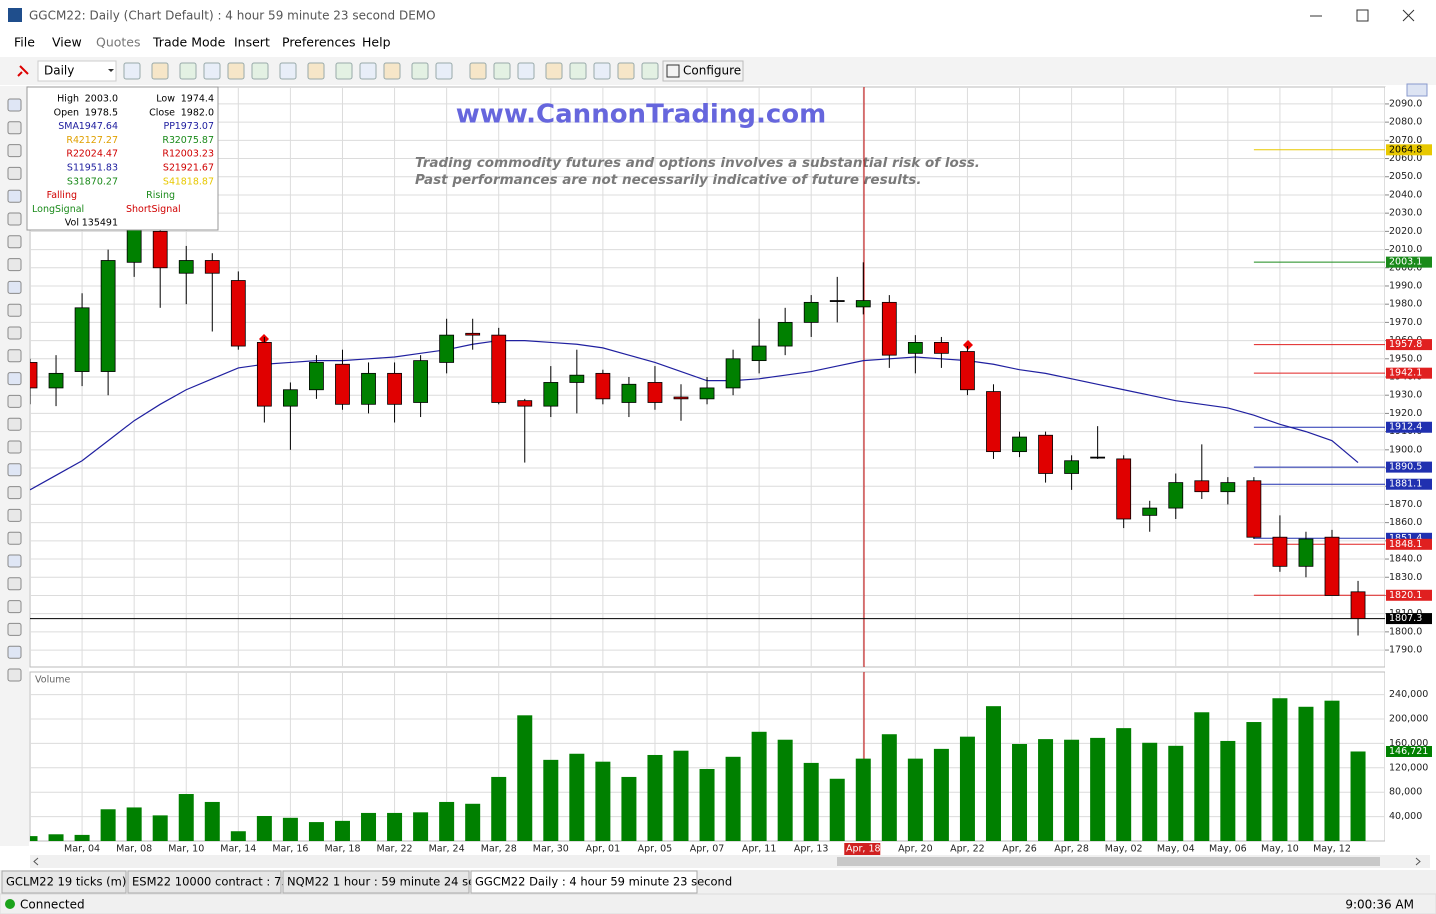 This screenshot has width=1436, height=914. I want to click on y-tick-label: 1870.0, so click(1405, 504).